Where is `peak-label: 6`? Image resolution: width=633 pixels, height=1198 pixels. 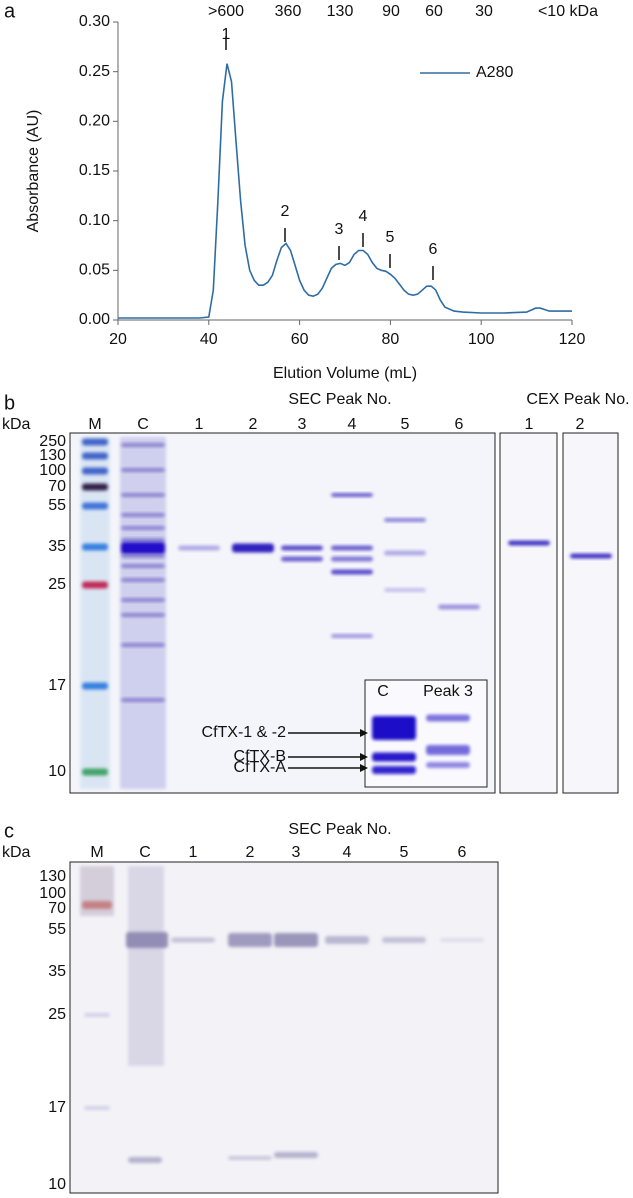 peak-label: 6 is located at coordinates (433, 249).